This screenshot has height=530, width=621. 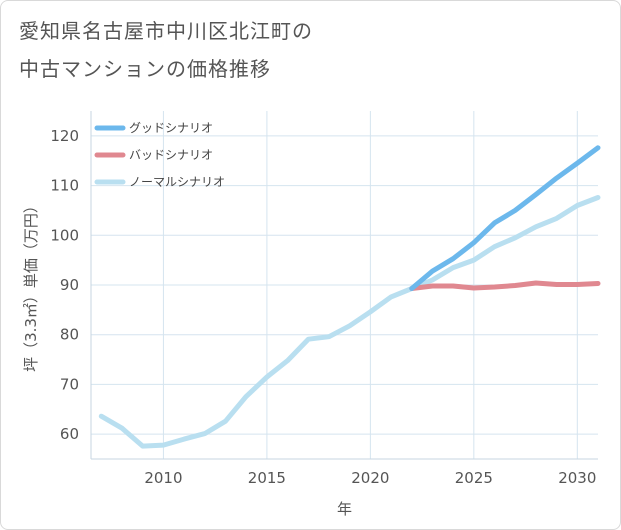 What do you see at coordinates (474, 478) in the screenshot?
I see `x-tick-label: 2025` at bounding box center [474, 478].